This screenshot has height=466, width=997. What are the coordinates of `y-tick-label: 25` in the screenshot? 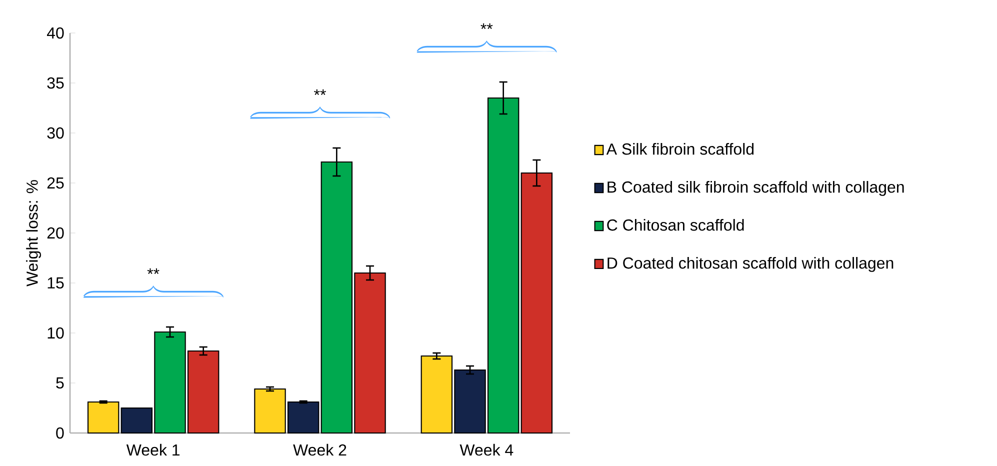 It's located at (55, 183).